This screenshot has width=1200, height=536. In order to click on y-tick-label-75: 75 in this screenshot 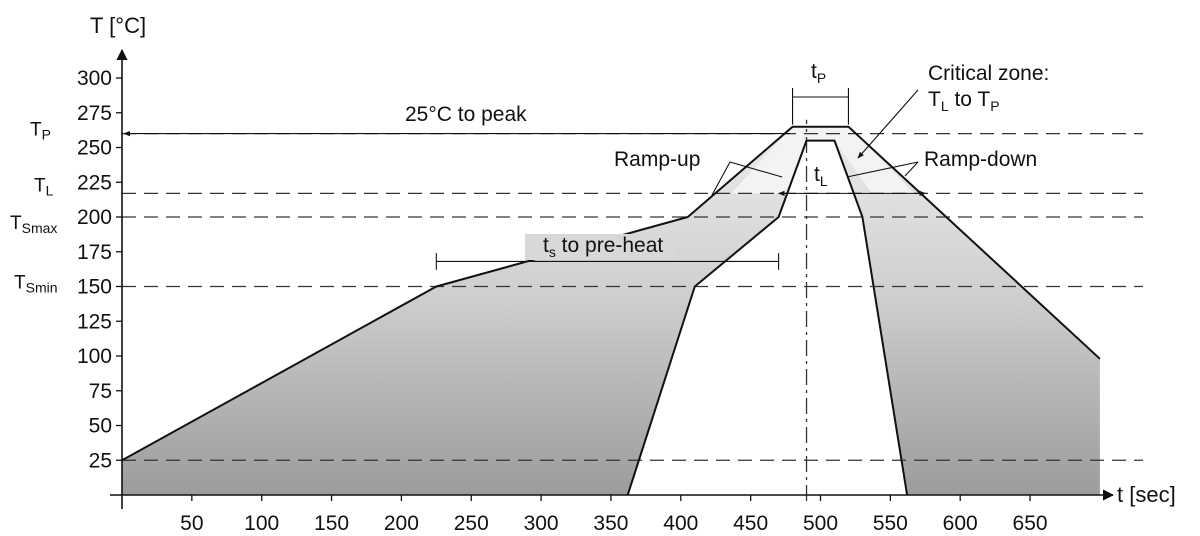, I will do `click(100, 391)`.